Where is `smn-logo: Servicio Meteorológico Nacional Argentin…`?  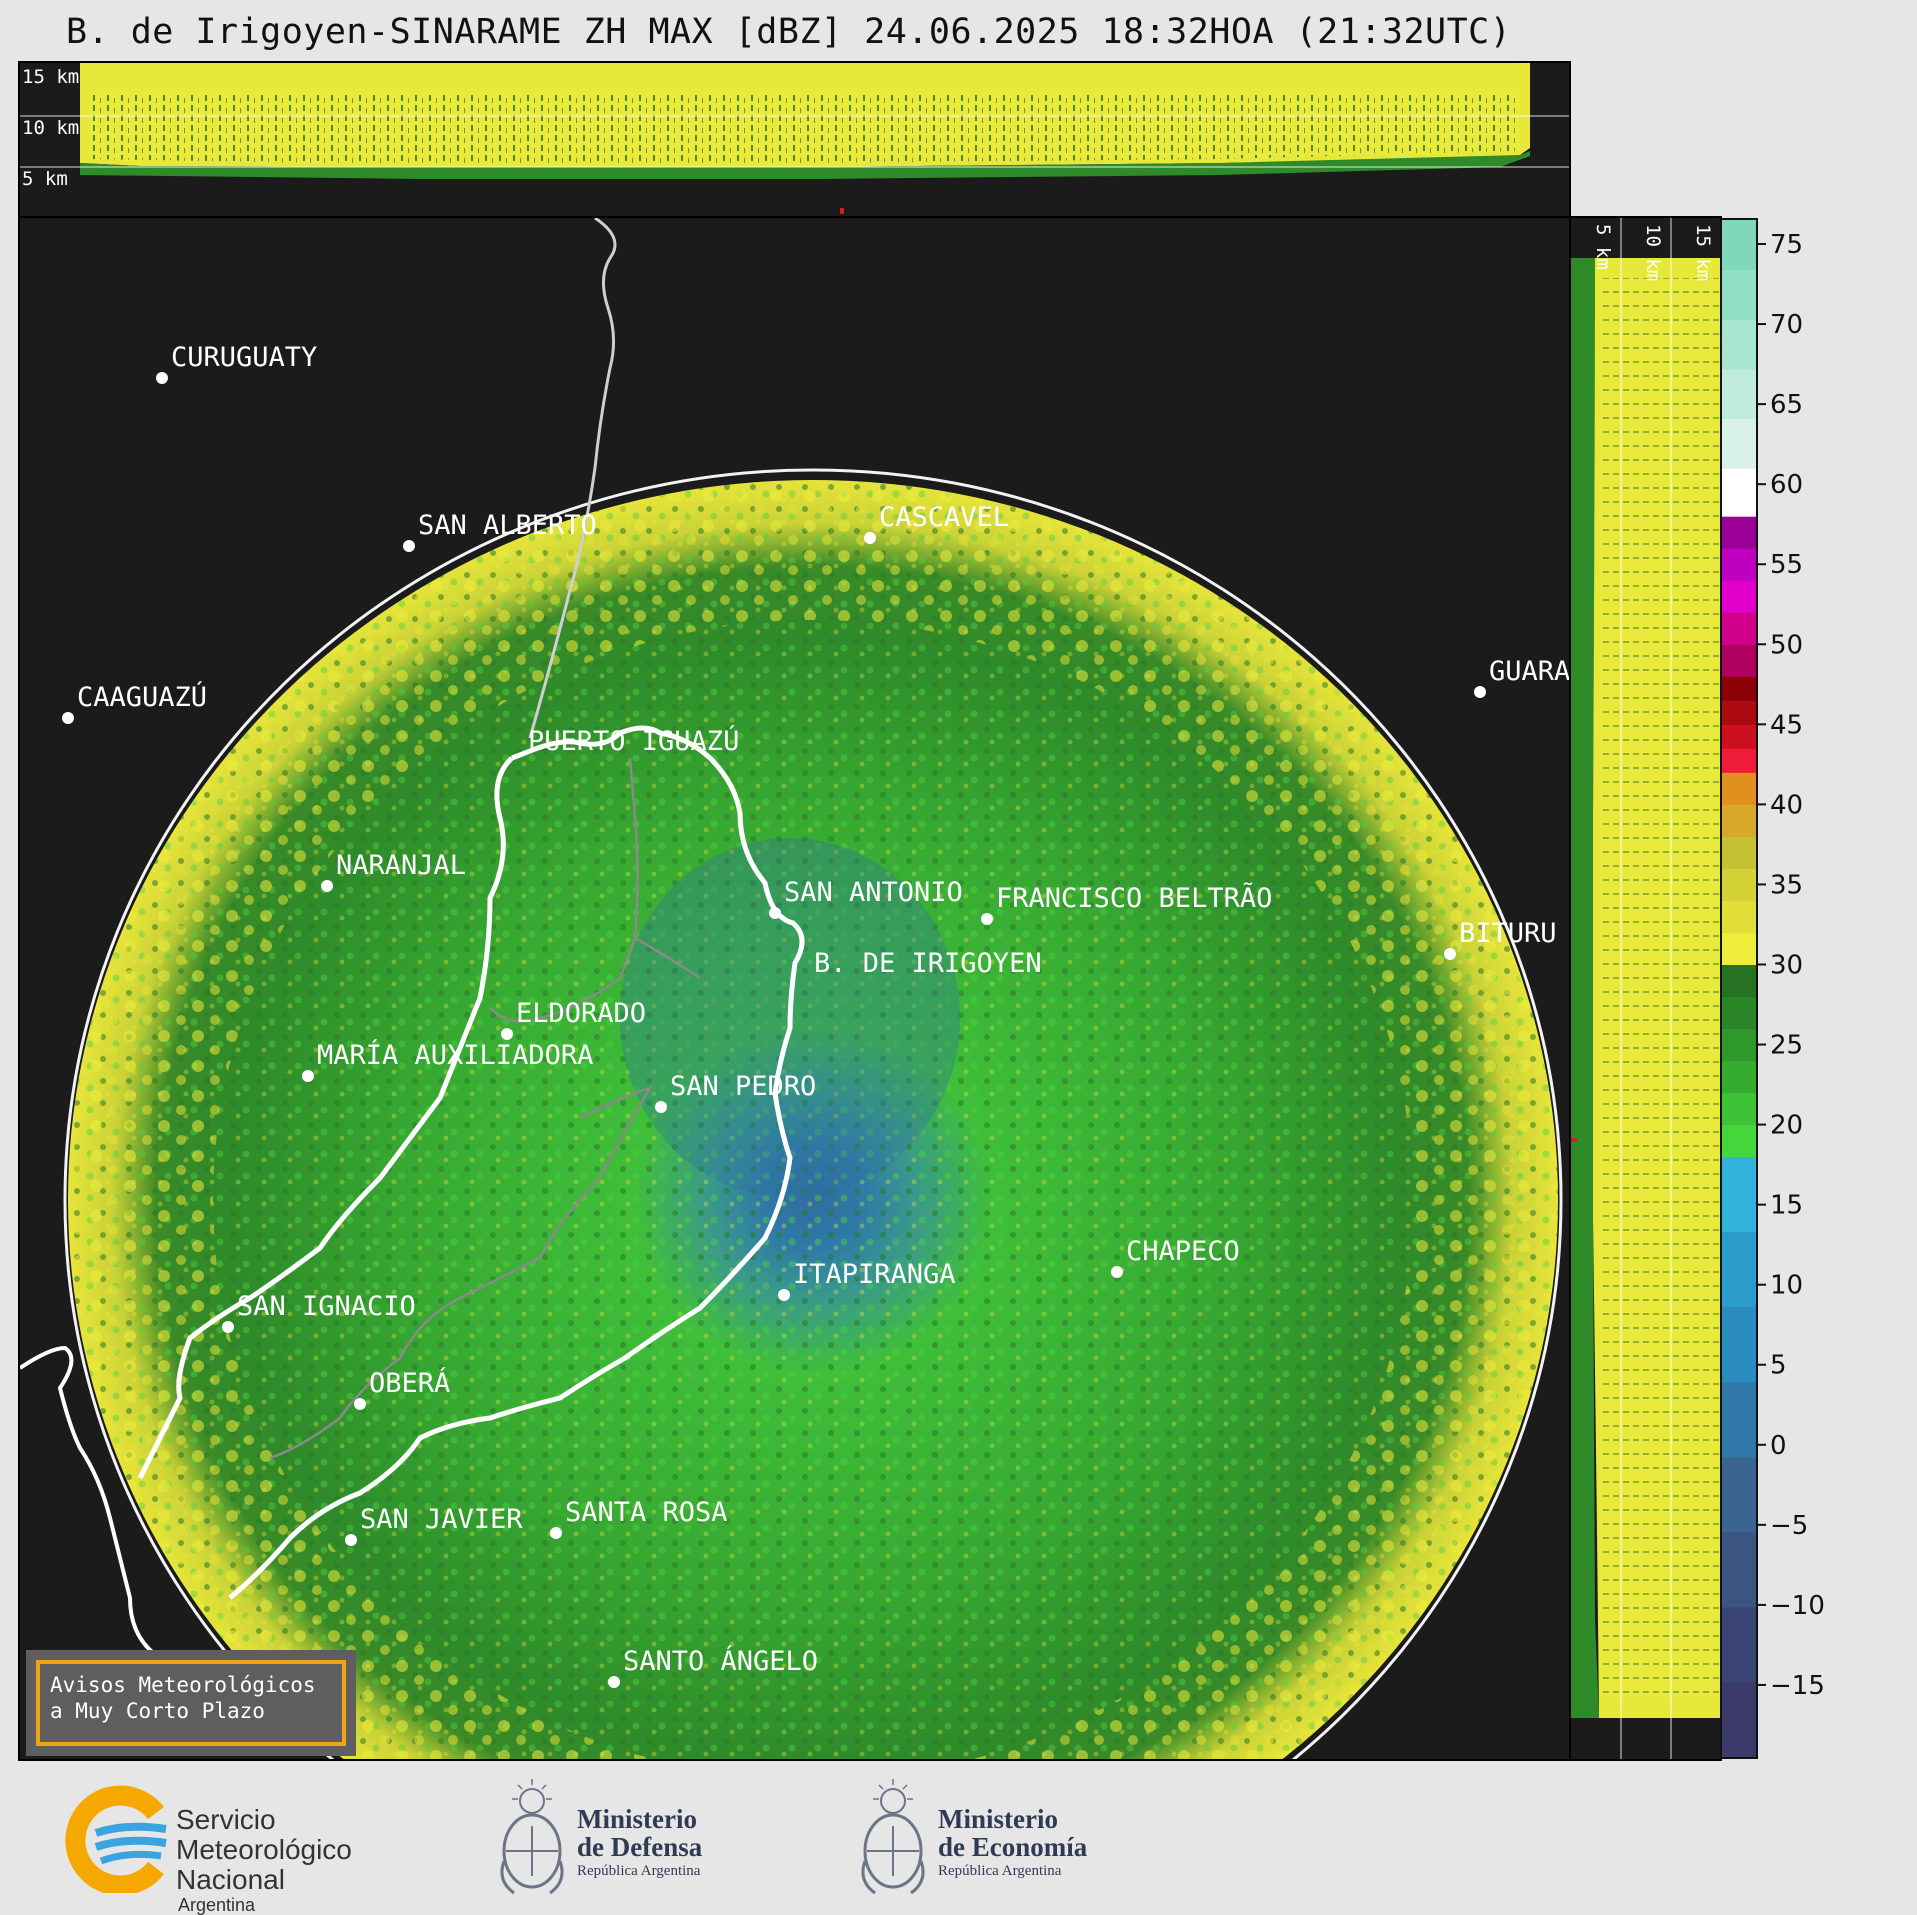
smn-logo: Servicio Meteorológico Nacional Argentin… is located at coordinates (236, 1849).